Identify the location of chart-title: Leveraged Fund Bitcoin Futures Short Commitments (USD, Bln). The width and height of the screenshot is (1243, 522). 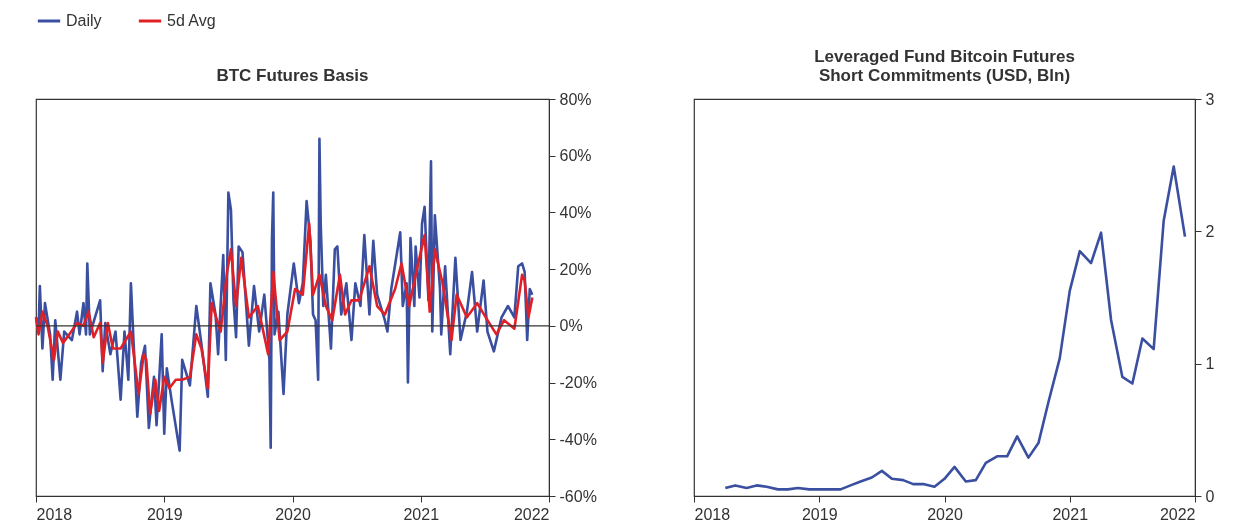
(944, 66).